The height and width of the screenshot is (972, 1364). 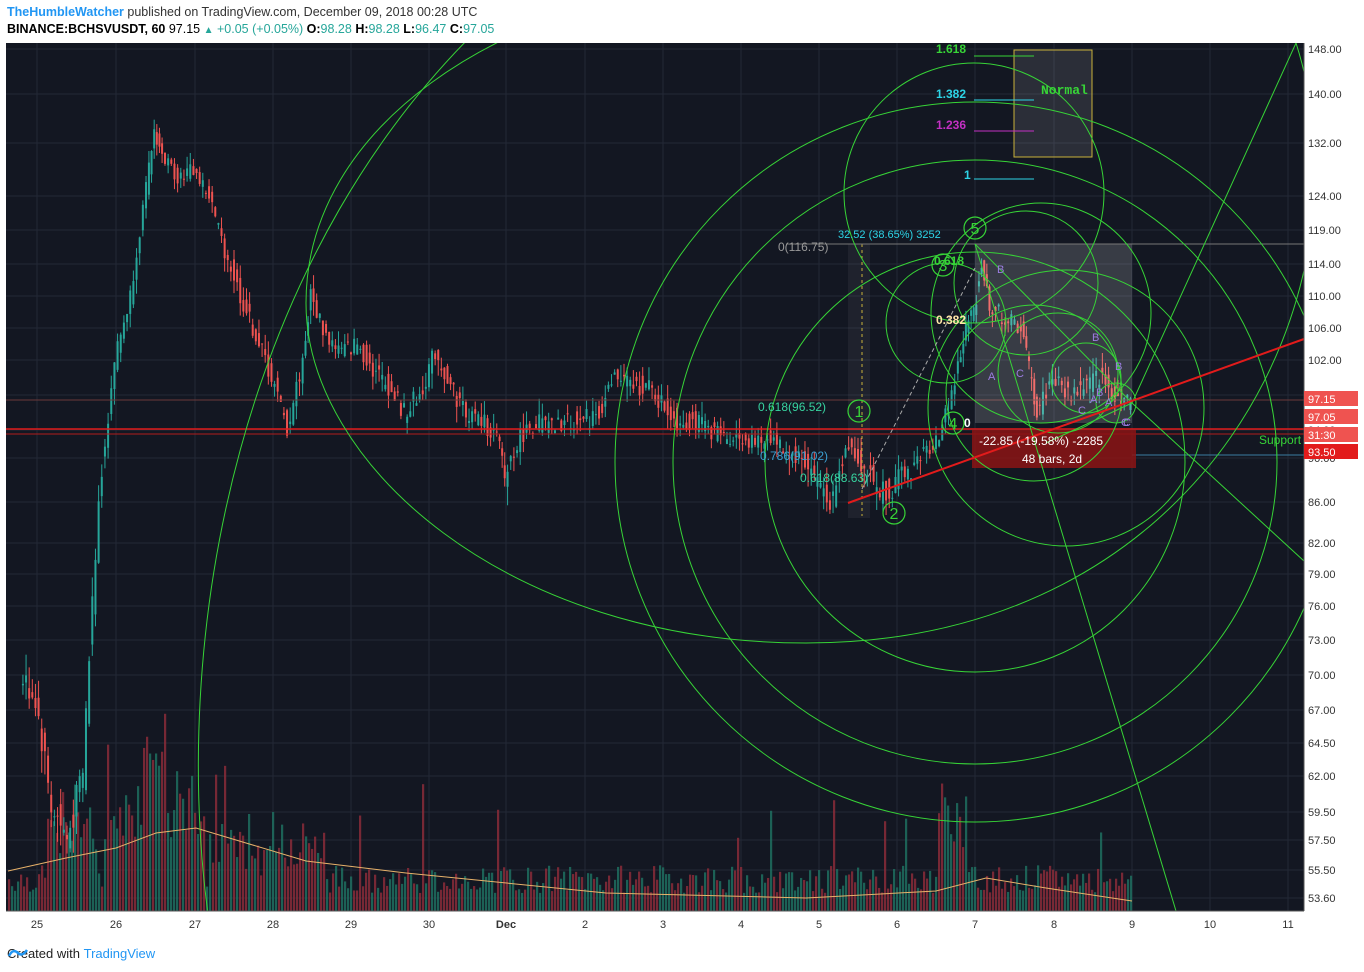 I want to click on tradingview-brand: TradingView, so click(x=119, y=953).